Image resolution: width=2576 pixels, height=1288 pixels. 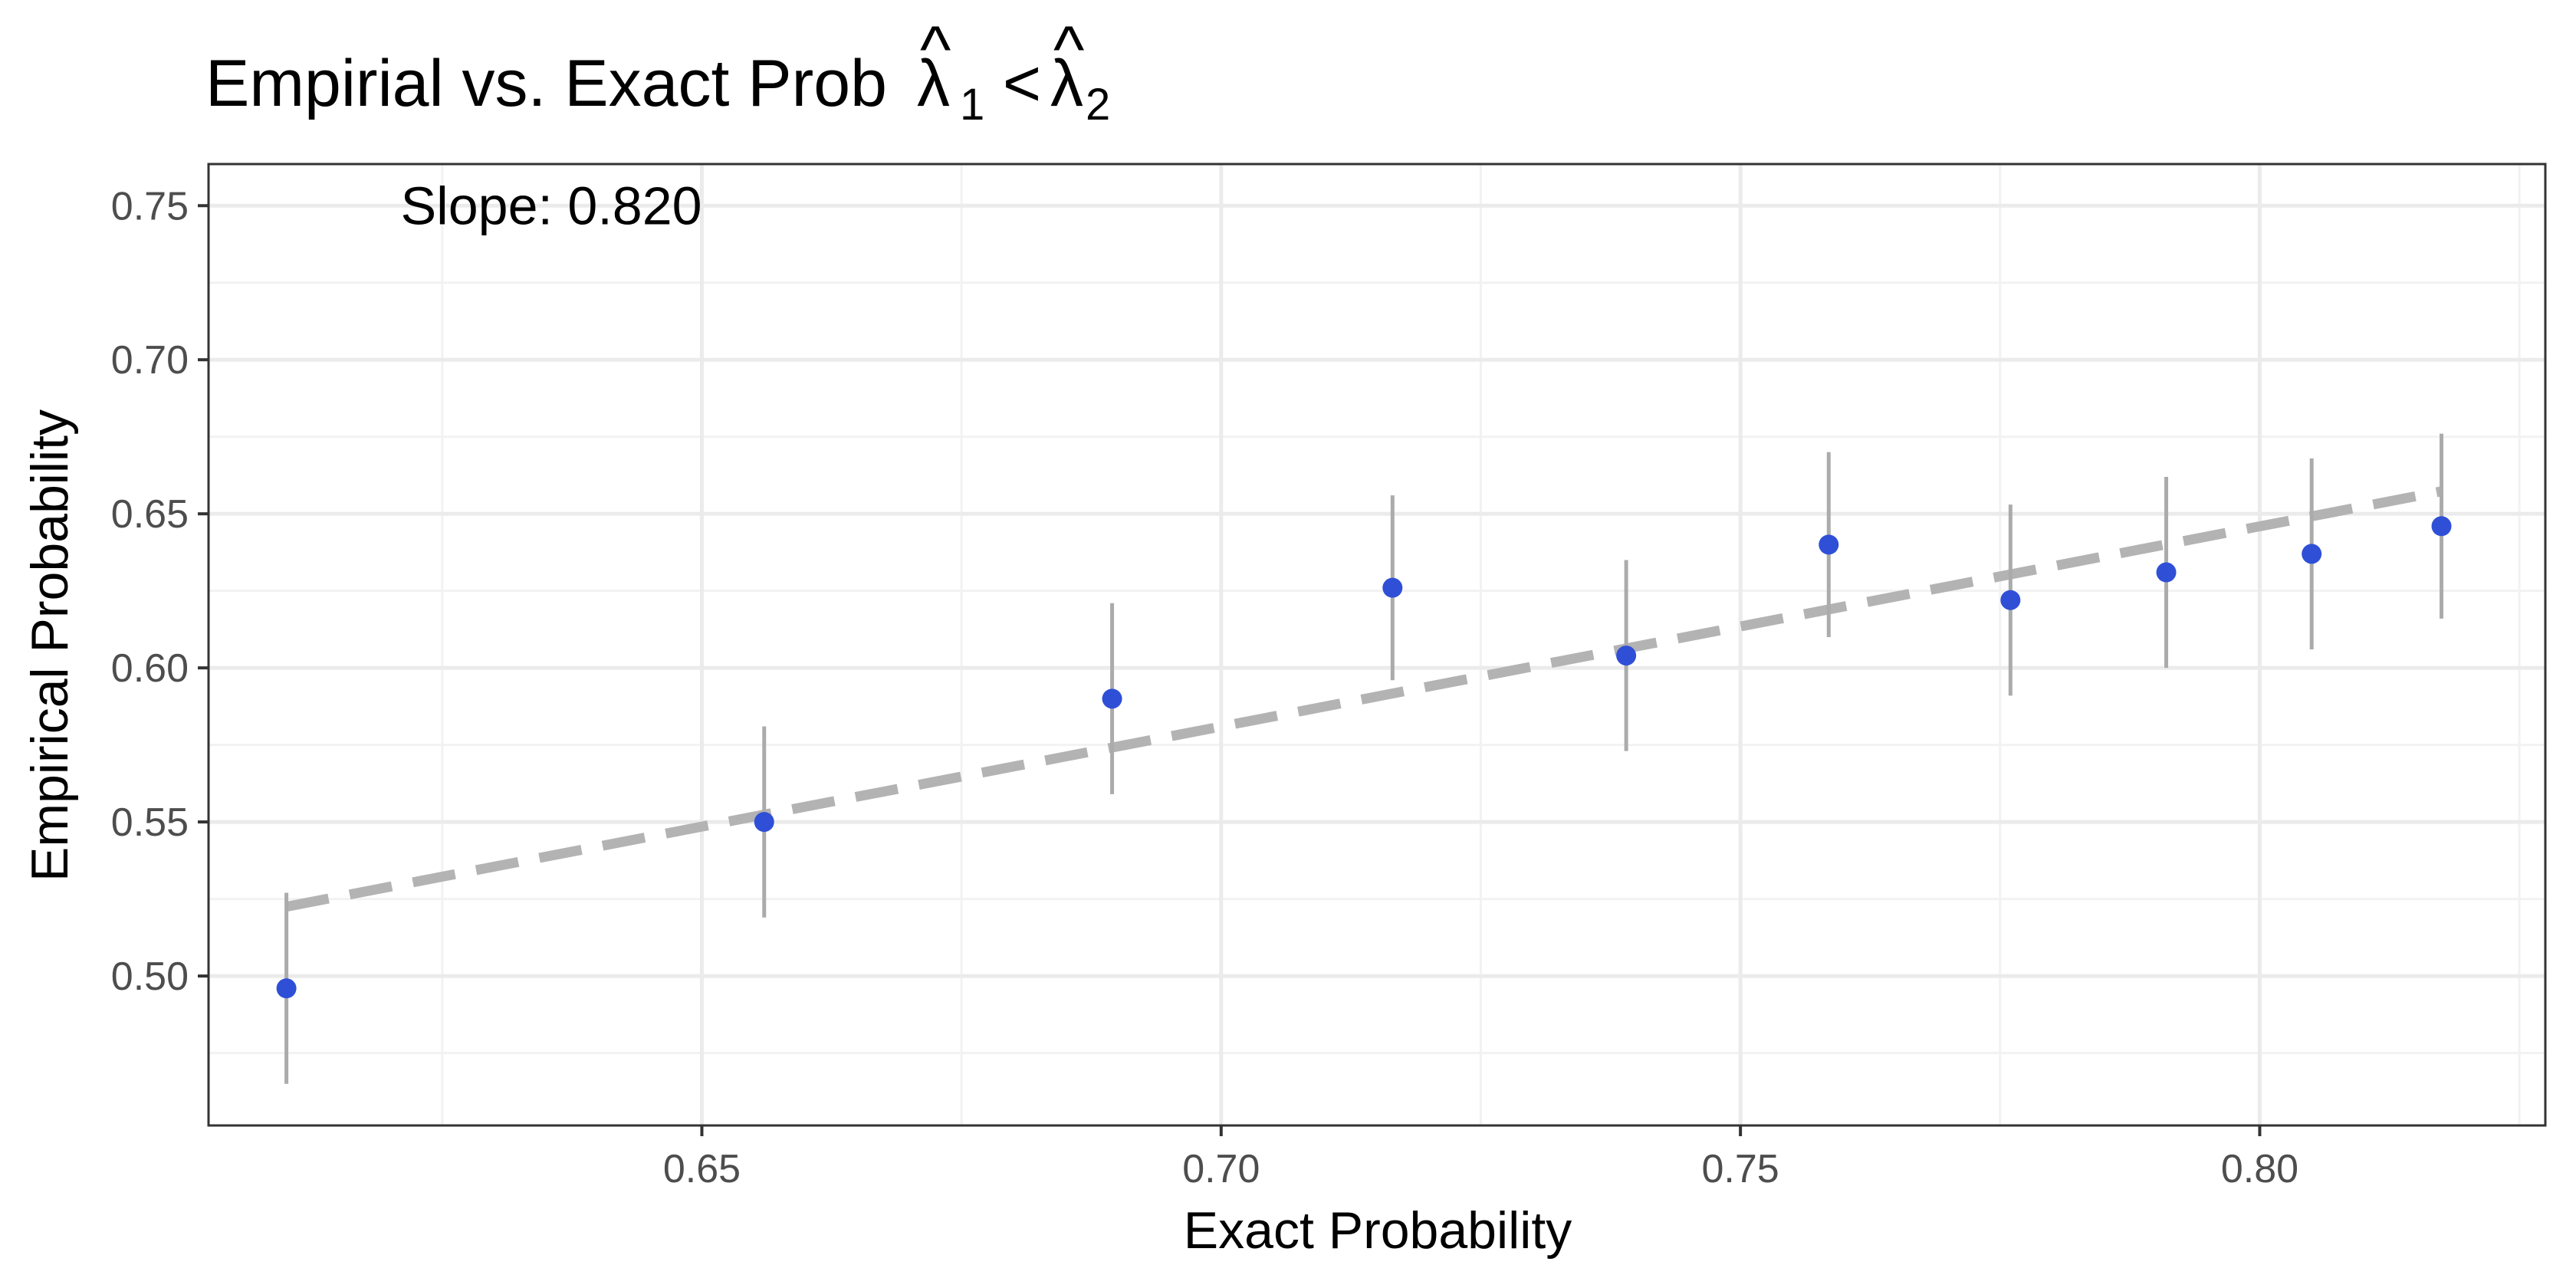 I want to click on y-axis-title: Empirical Probability, so click(x=50, y=646).